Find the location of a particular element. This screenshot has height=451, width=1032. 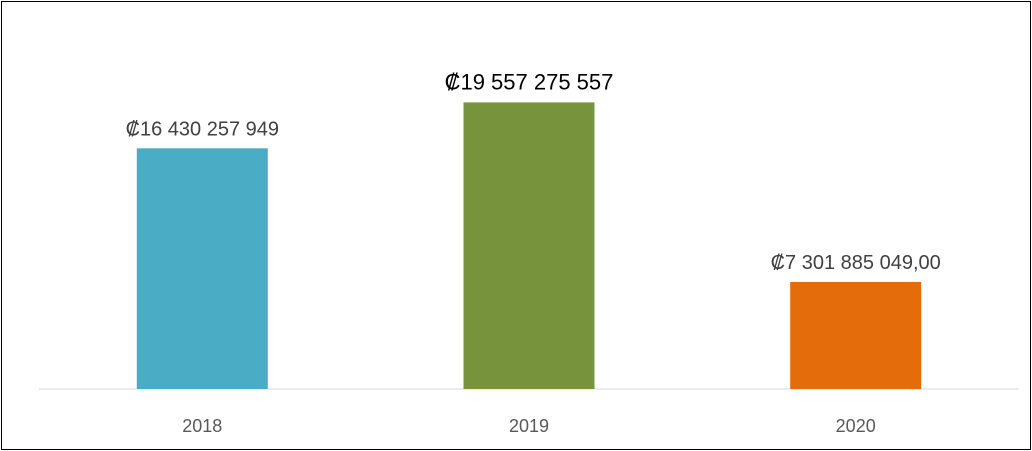

bar-2020 is located at coordinates (856, 335).